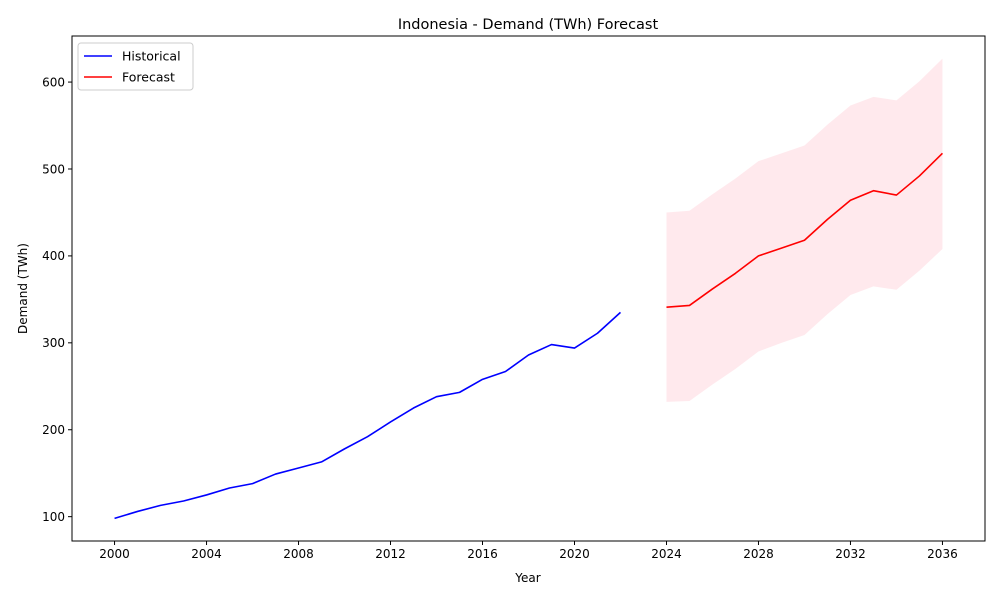 The height and width of the screenshot is (600, 1000). What do you see at coordinates (666, 554) in the screenshot?
I see `x-tick-label: 2024` at bounding box center [666, 554].